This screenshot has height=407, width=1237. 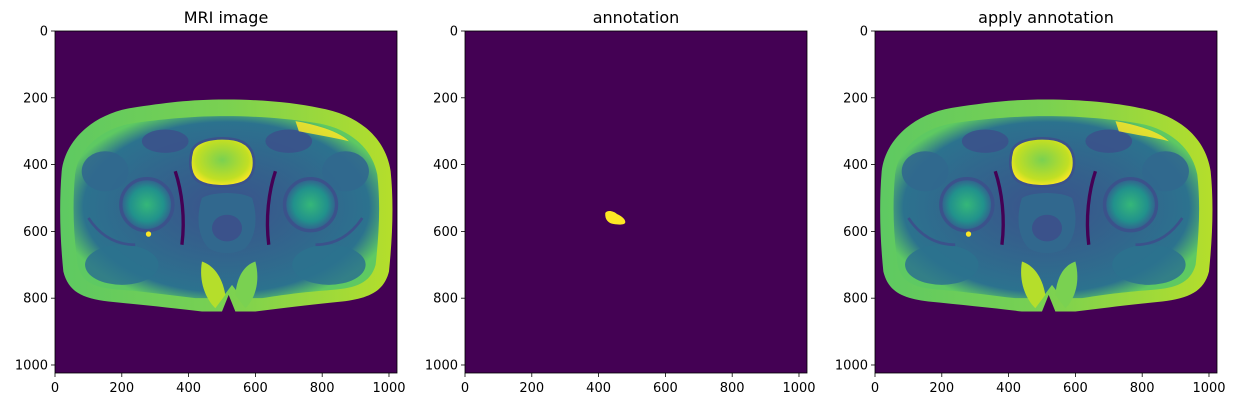 I want to click on panel-title: annotation, so click(x=636, y=17).